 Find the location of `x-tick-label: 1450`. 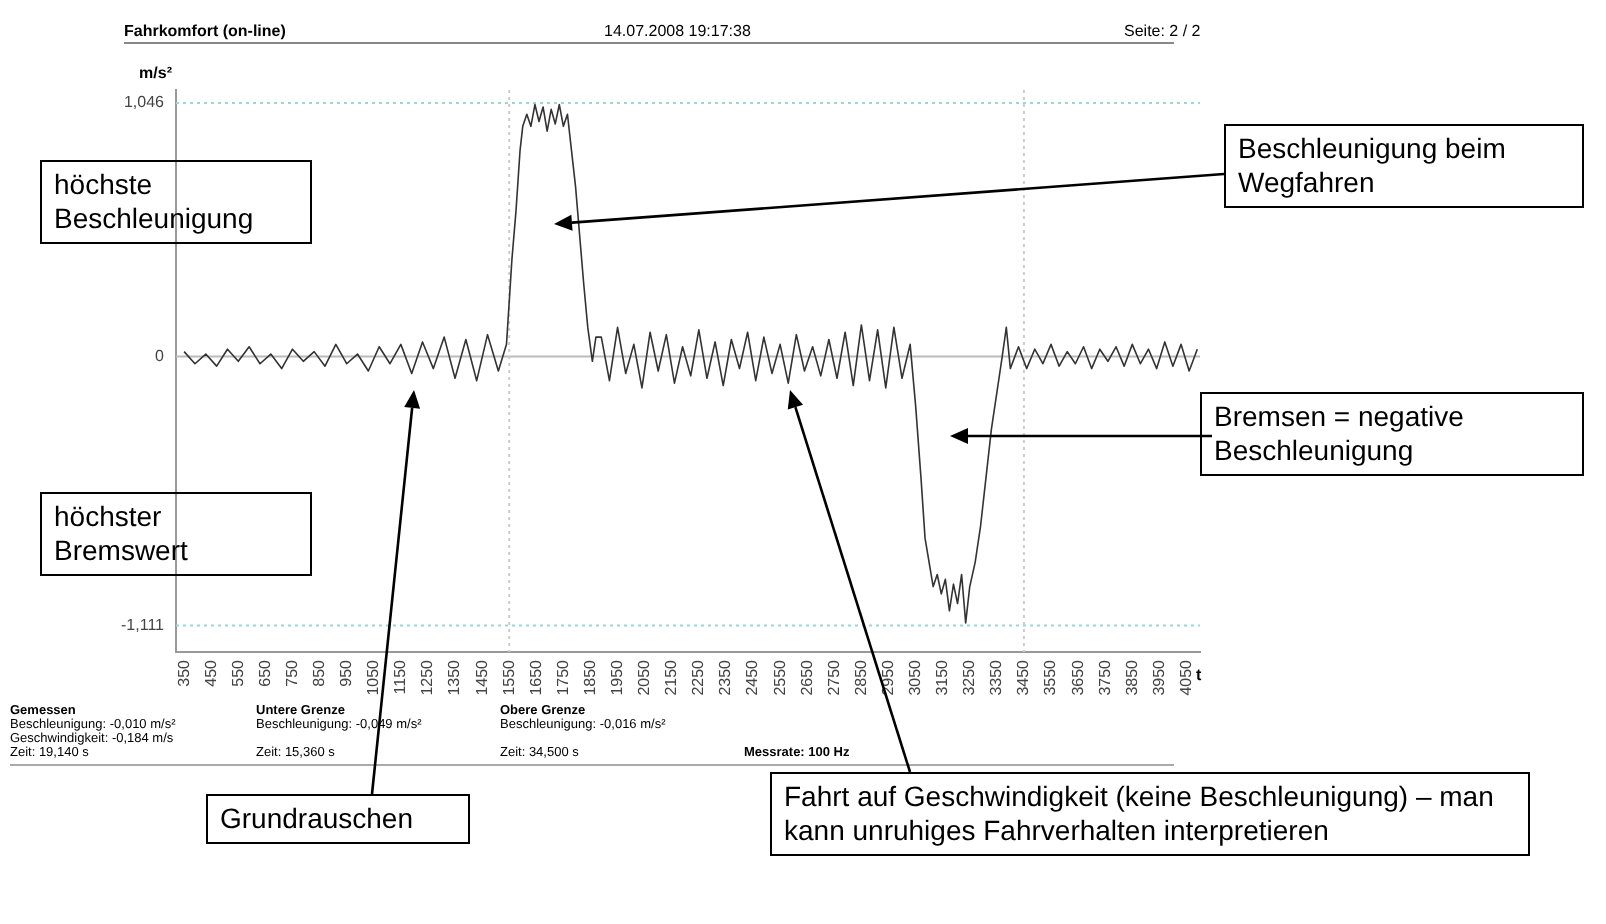

x-tick-label: 1450 is located at coordinates (481, 677).